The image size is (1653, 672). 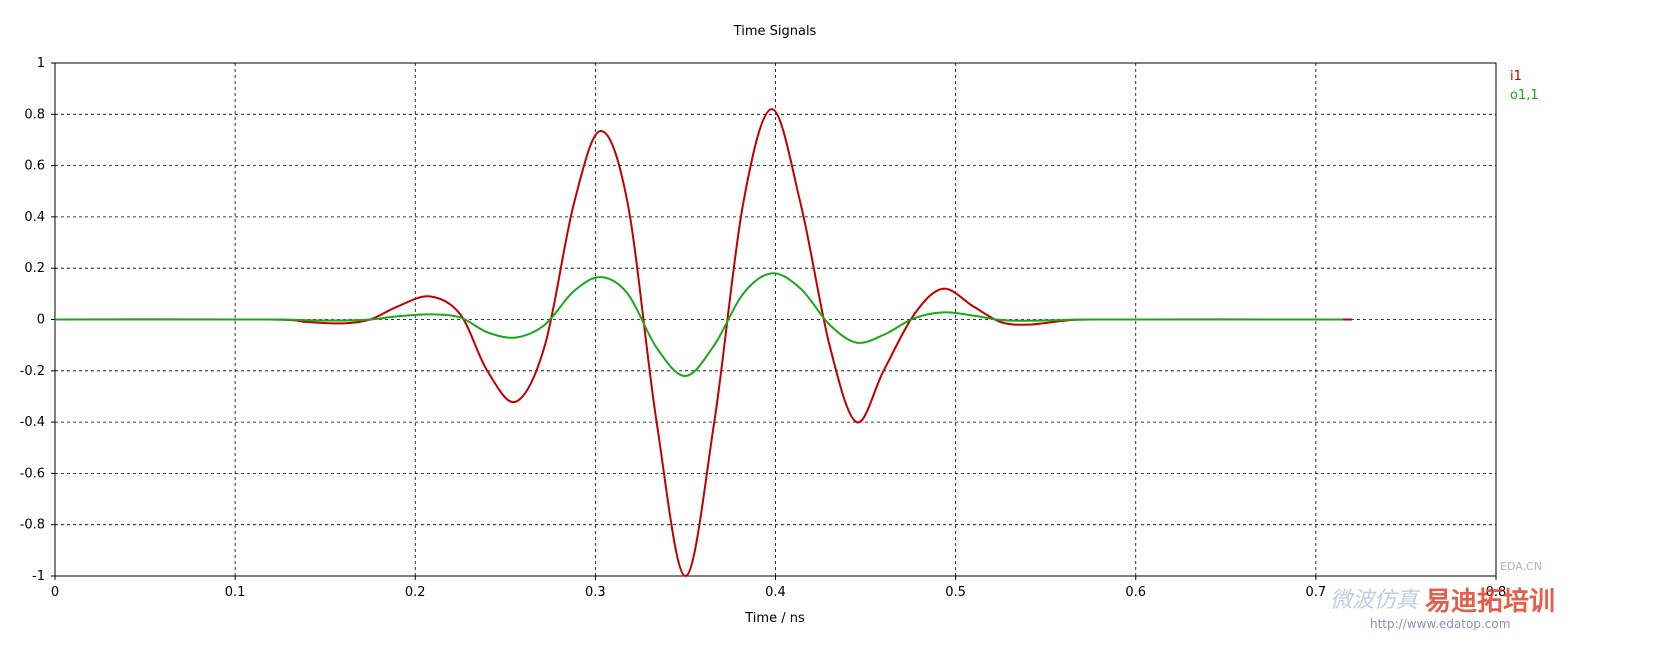 I want to click on y-tick-label: -0.2, so click(x=32, y=371).